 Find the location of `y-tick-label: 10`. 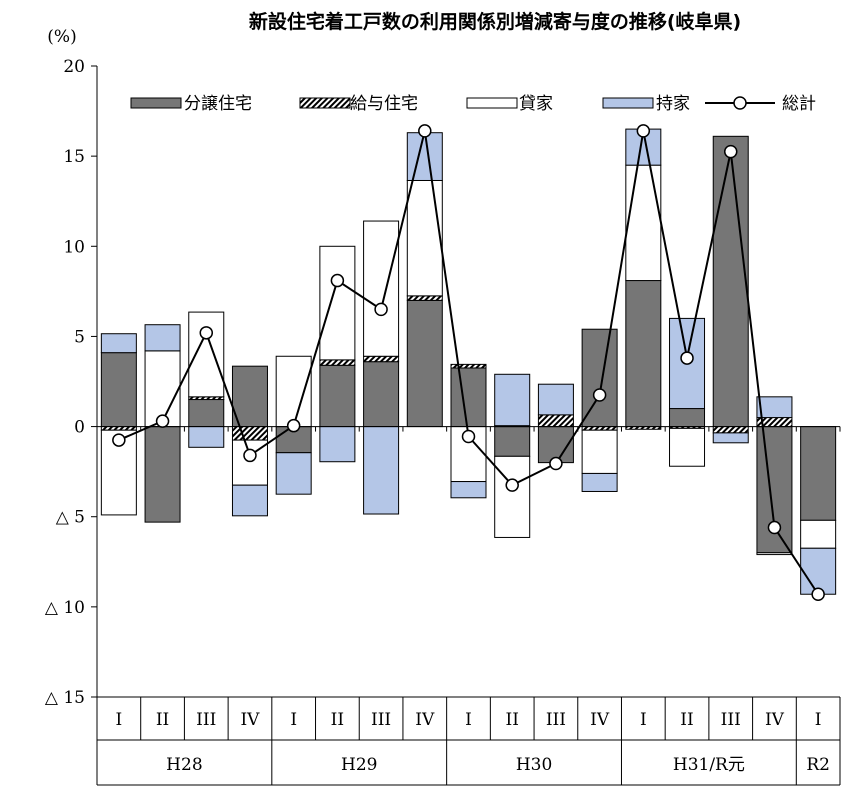

y-tick-label: 10 is located at coordinates (74, 247).